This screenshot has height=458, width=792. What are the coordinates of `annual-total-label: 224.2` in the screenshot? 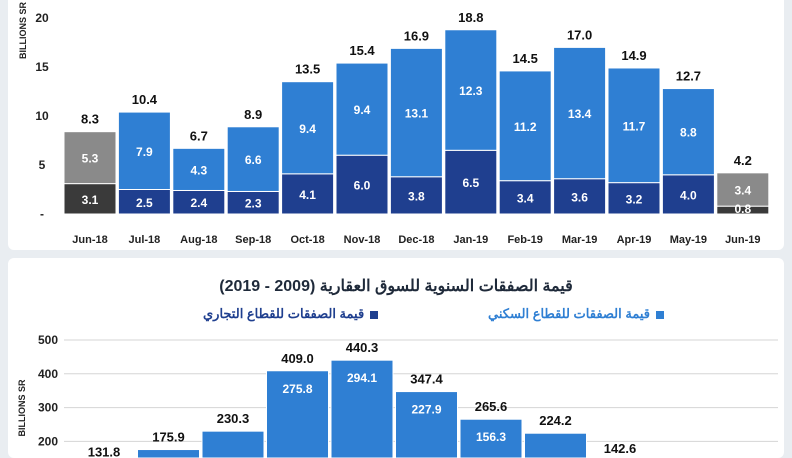 It's located at (555, 420).